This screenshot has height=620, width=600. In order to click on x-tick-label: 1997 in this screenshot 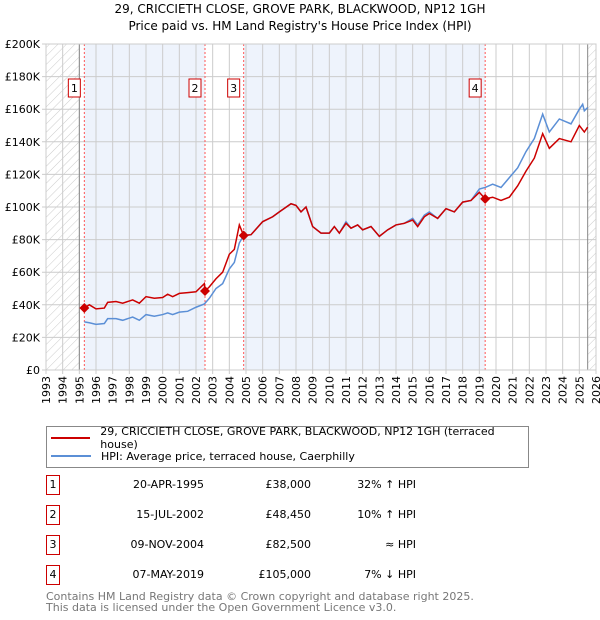, I will do `click(113, 390)`.